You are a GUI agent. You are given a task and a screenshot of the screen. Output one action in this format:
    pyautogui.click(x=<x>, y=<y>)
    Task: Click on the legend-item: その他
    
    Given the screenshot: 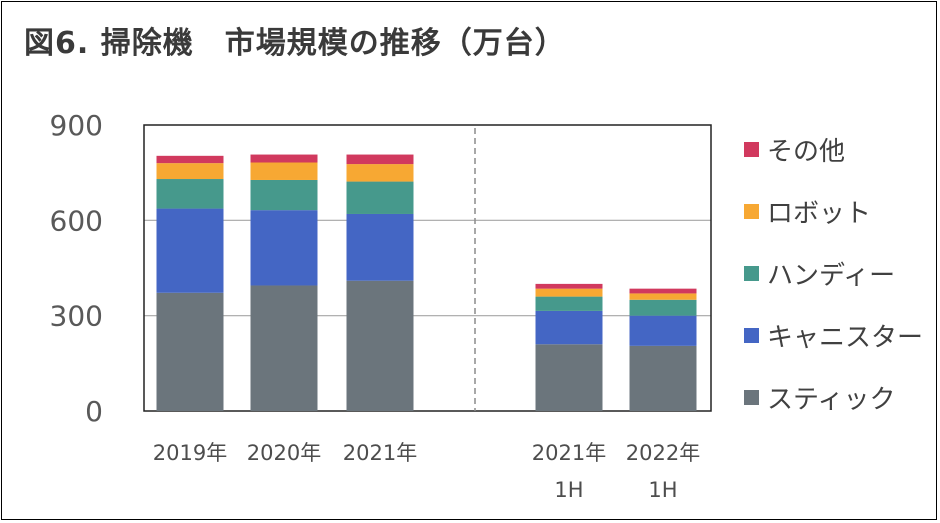 What is the action you would take?
    pyautogui.click(x=839, y=149)
    